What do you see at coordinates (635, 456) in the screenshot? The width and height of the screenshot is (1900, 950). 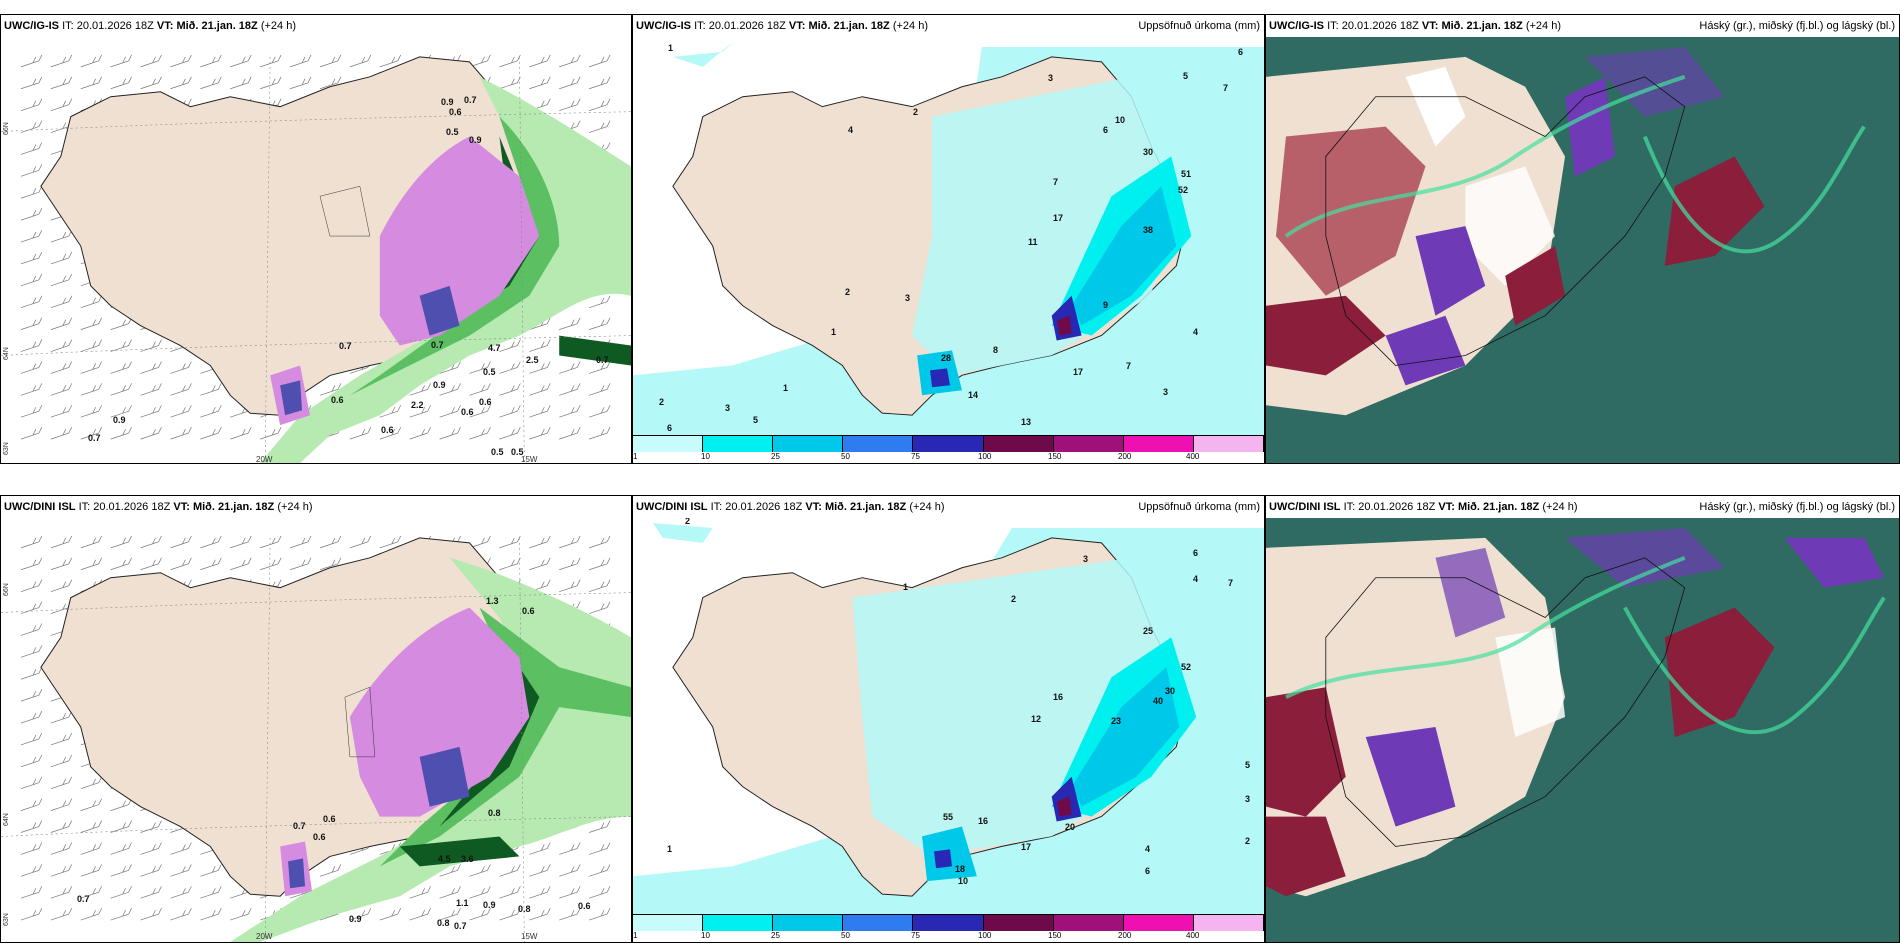 I see `scale-tick: 1` at bounding box center [635, 456].